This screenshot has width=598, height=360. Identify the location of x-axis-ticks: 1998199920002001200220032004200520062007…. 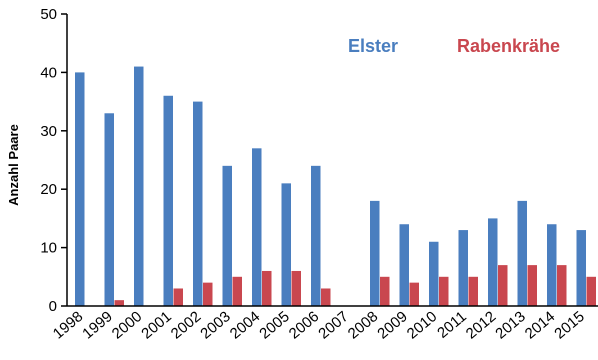
(319, 325).